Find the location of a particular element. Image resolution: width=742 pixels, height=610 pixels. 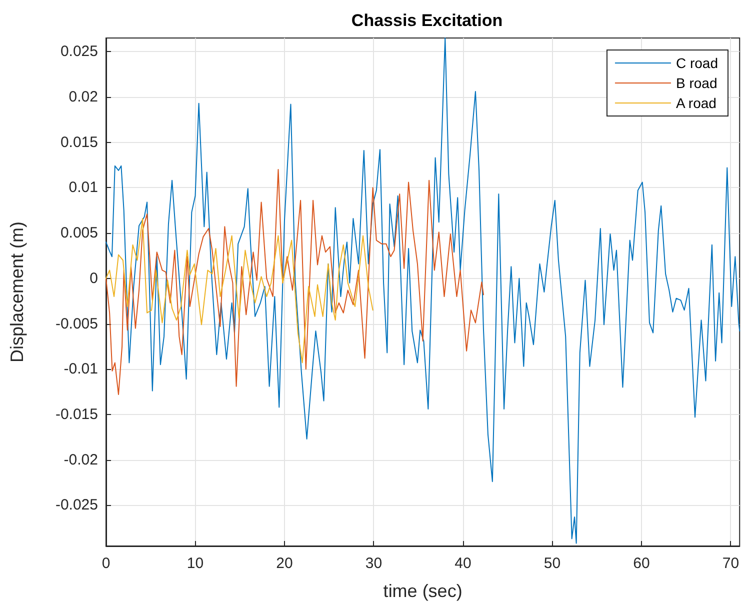

x-tick-label: 30 is located at coordinates (373, 563).